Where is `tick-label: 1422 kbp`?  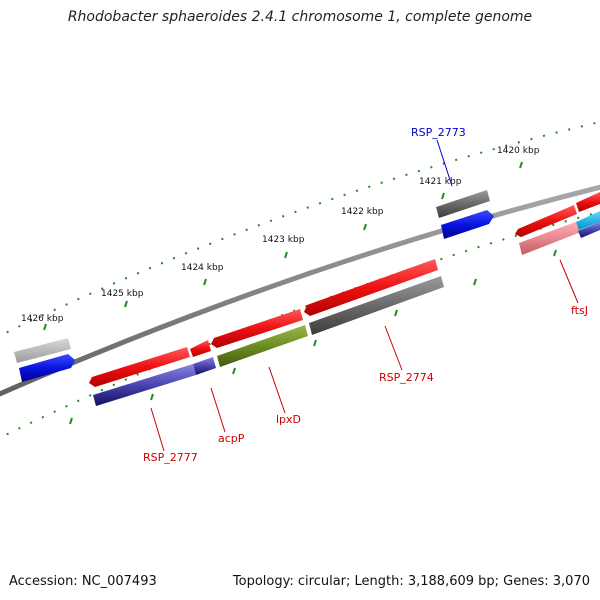 tick-label: 1422 kbp is located at coordinates (362, 212).